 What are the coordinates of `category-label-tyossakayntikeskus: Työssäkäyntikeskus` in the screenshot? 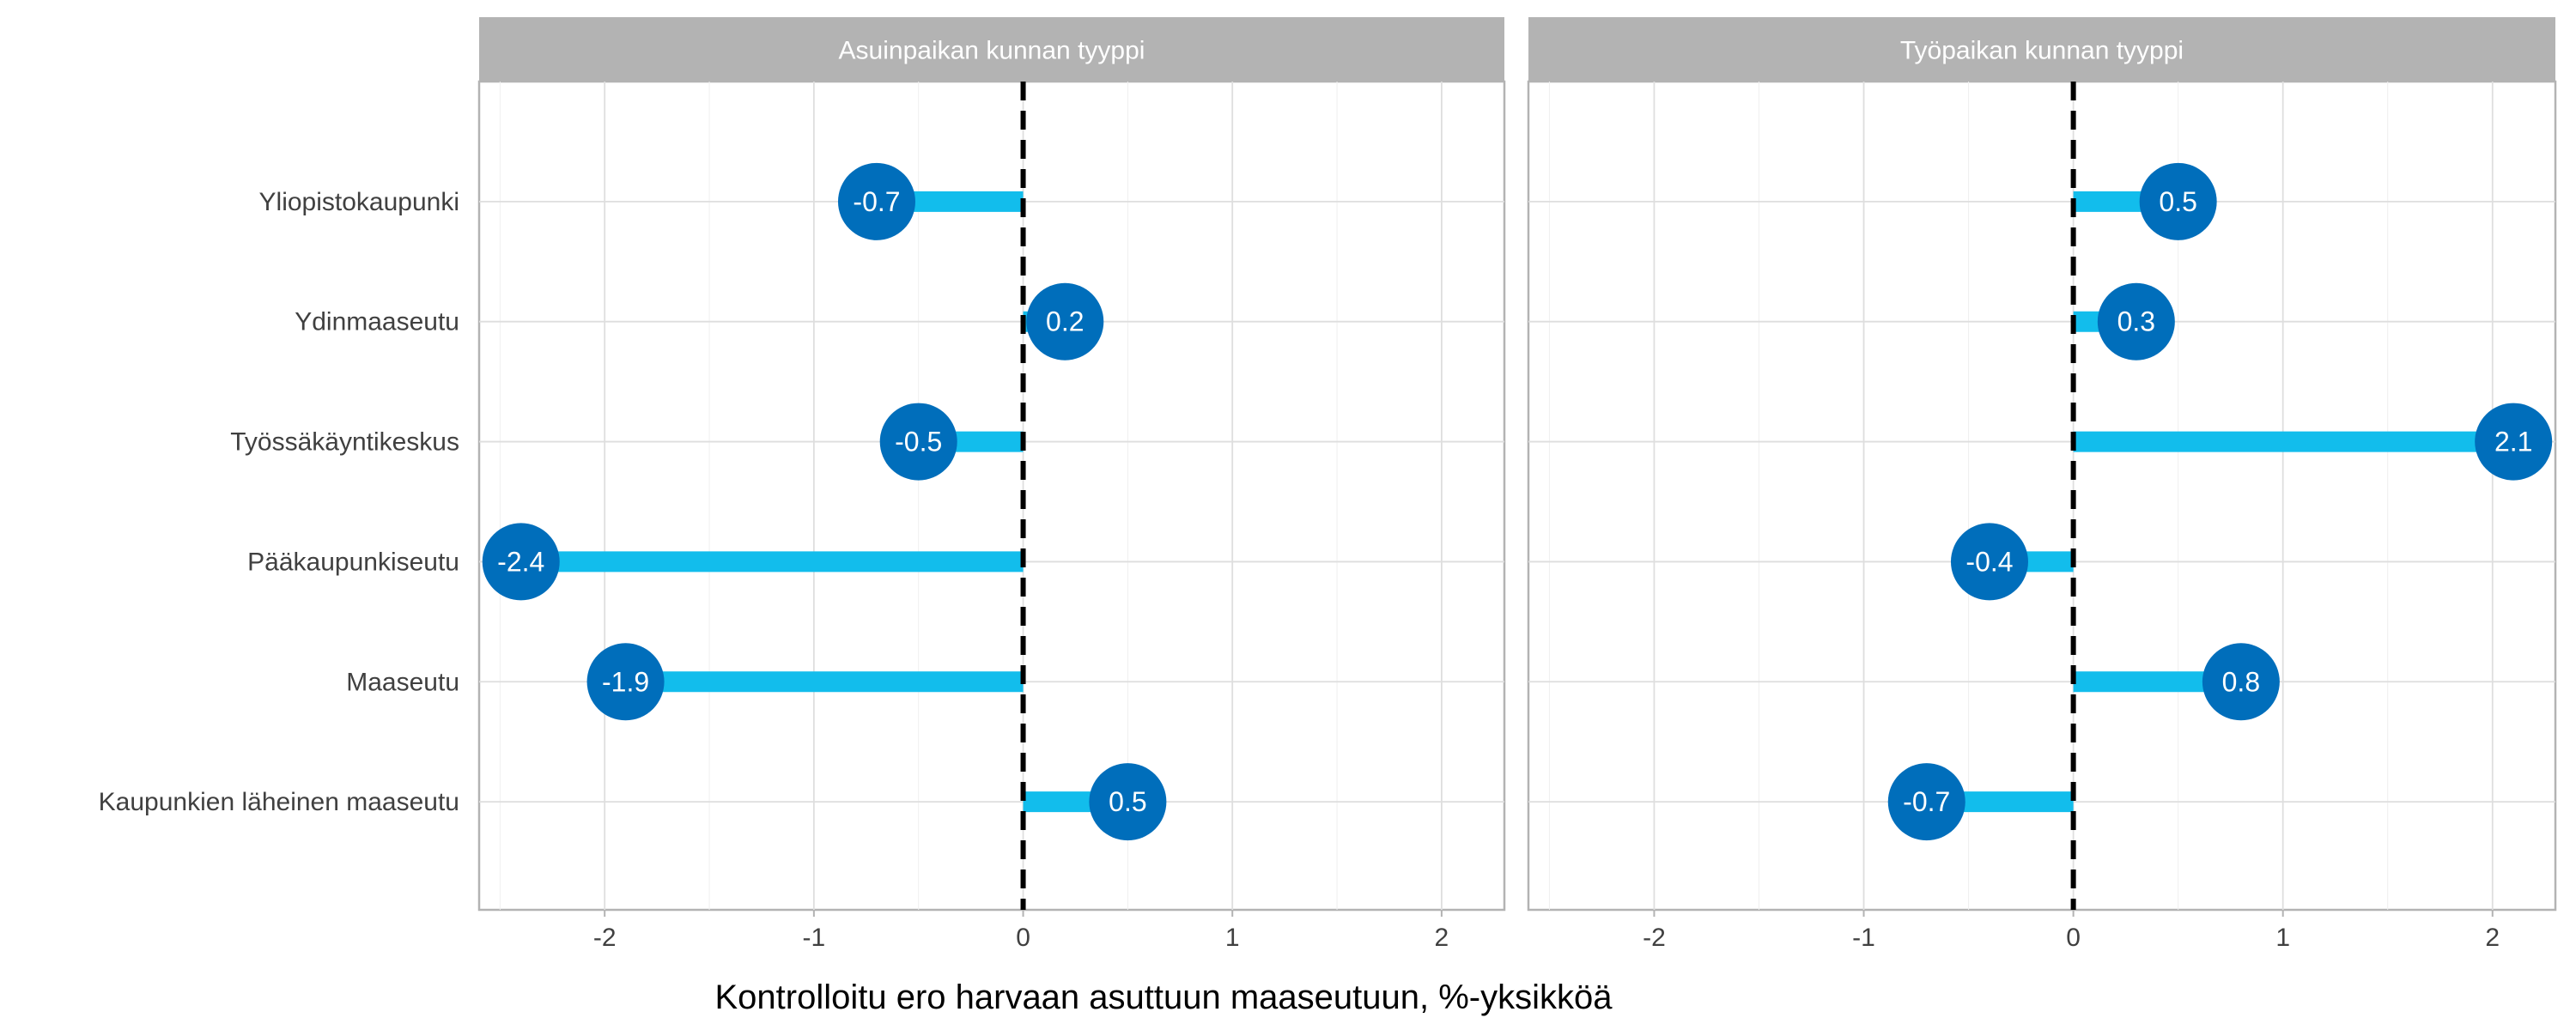 It's located at (345, 442).